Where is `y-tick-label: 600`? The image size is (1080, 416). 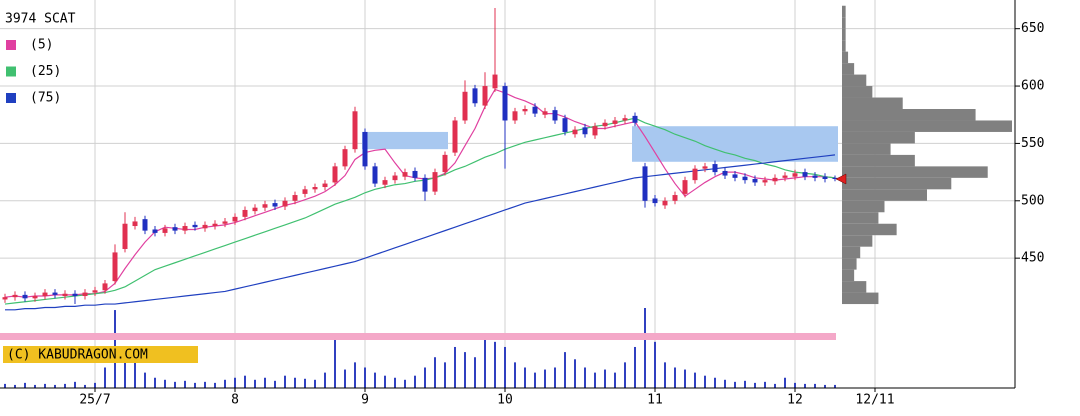 y-tick-label: 600 is located at coordinates (1032, 86).